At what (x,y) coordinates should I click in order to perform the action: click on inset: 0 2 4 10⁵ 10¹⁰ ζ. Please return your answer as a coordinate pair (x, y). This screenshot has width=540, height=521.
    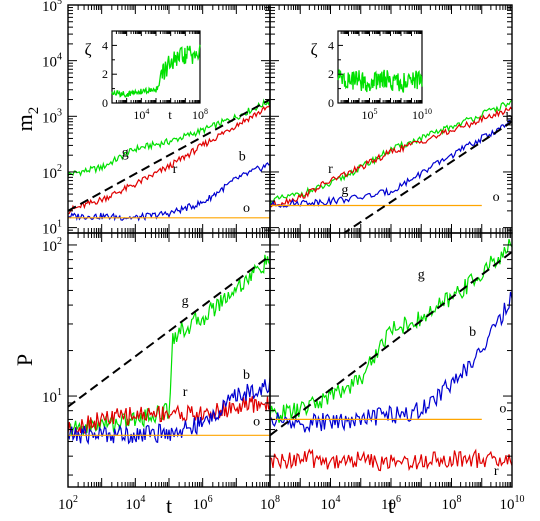
    Looking at the image, I should click on (371, 76).